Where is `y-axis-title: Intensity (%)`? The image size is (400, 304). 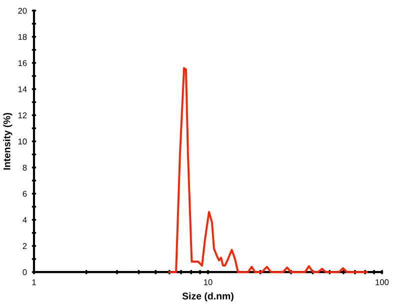 y-axis-title: Intensity (%) is located at coordinates (7, 141).